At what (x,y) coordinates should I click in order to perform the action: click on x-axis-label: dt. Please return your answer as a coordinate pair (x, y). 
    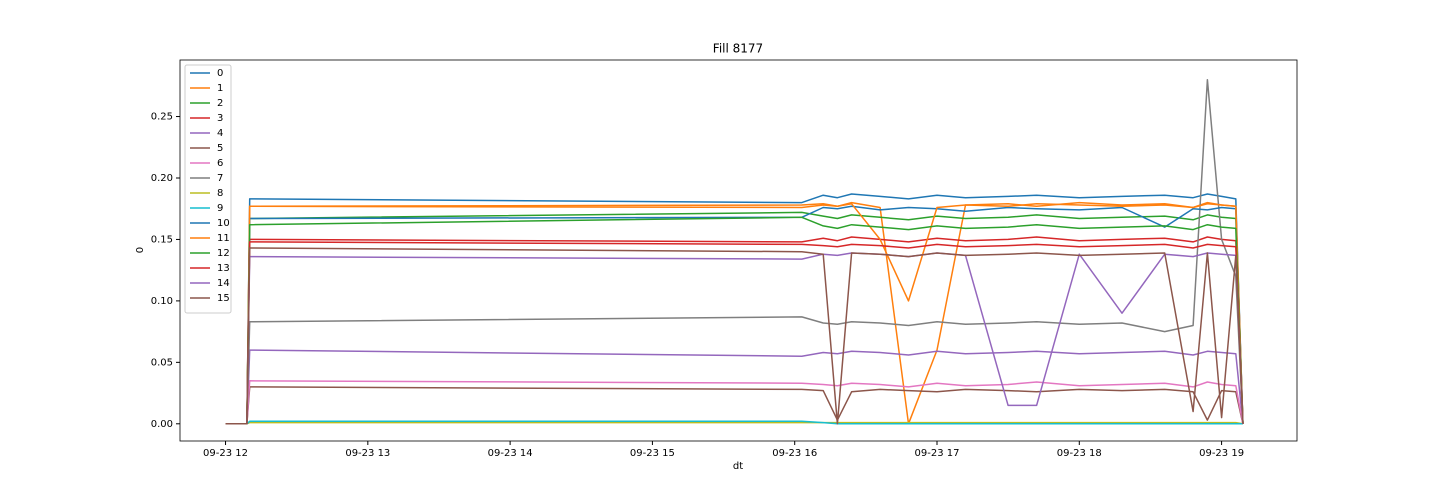
    Looking at the image, I should click on (738, 466).